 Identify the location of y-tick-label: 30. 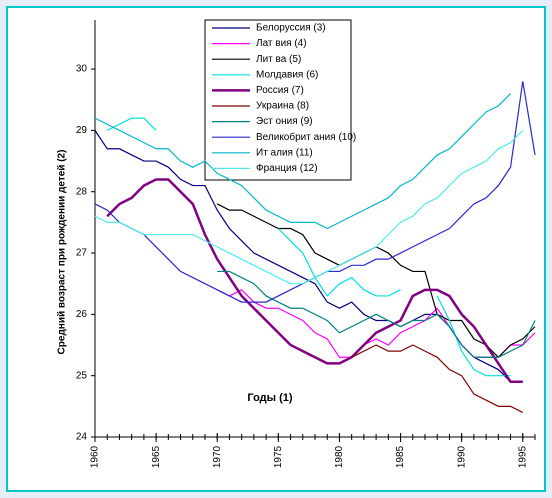
(82, 69).